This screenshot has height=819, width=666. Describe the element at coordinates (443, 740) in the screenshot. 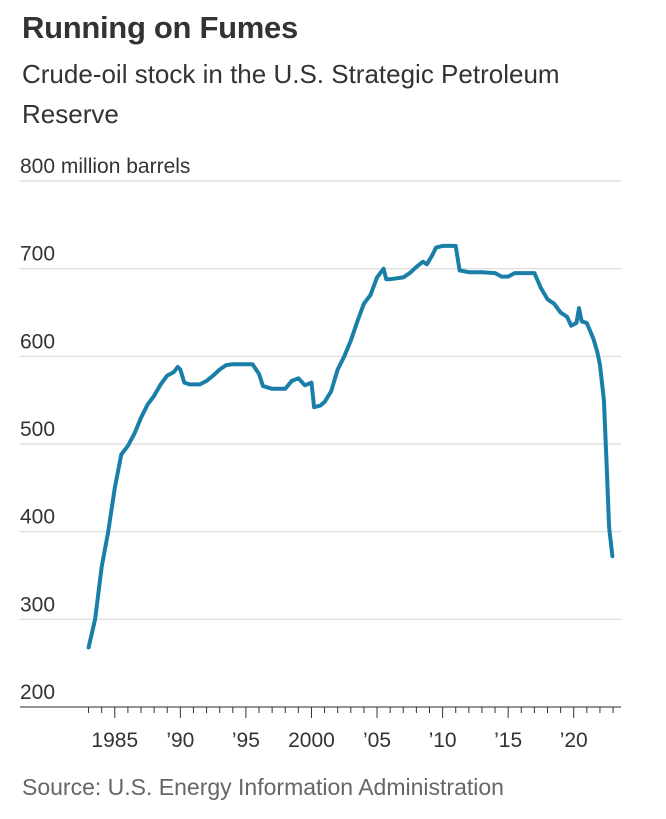

I see `x-tick-label: ’10` at that location.